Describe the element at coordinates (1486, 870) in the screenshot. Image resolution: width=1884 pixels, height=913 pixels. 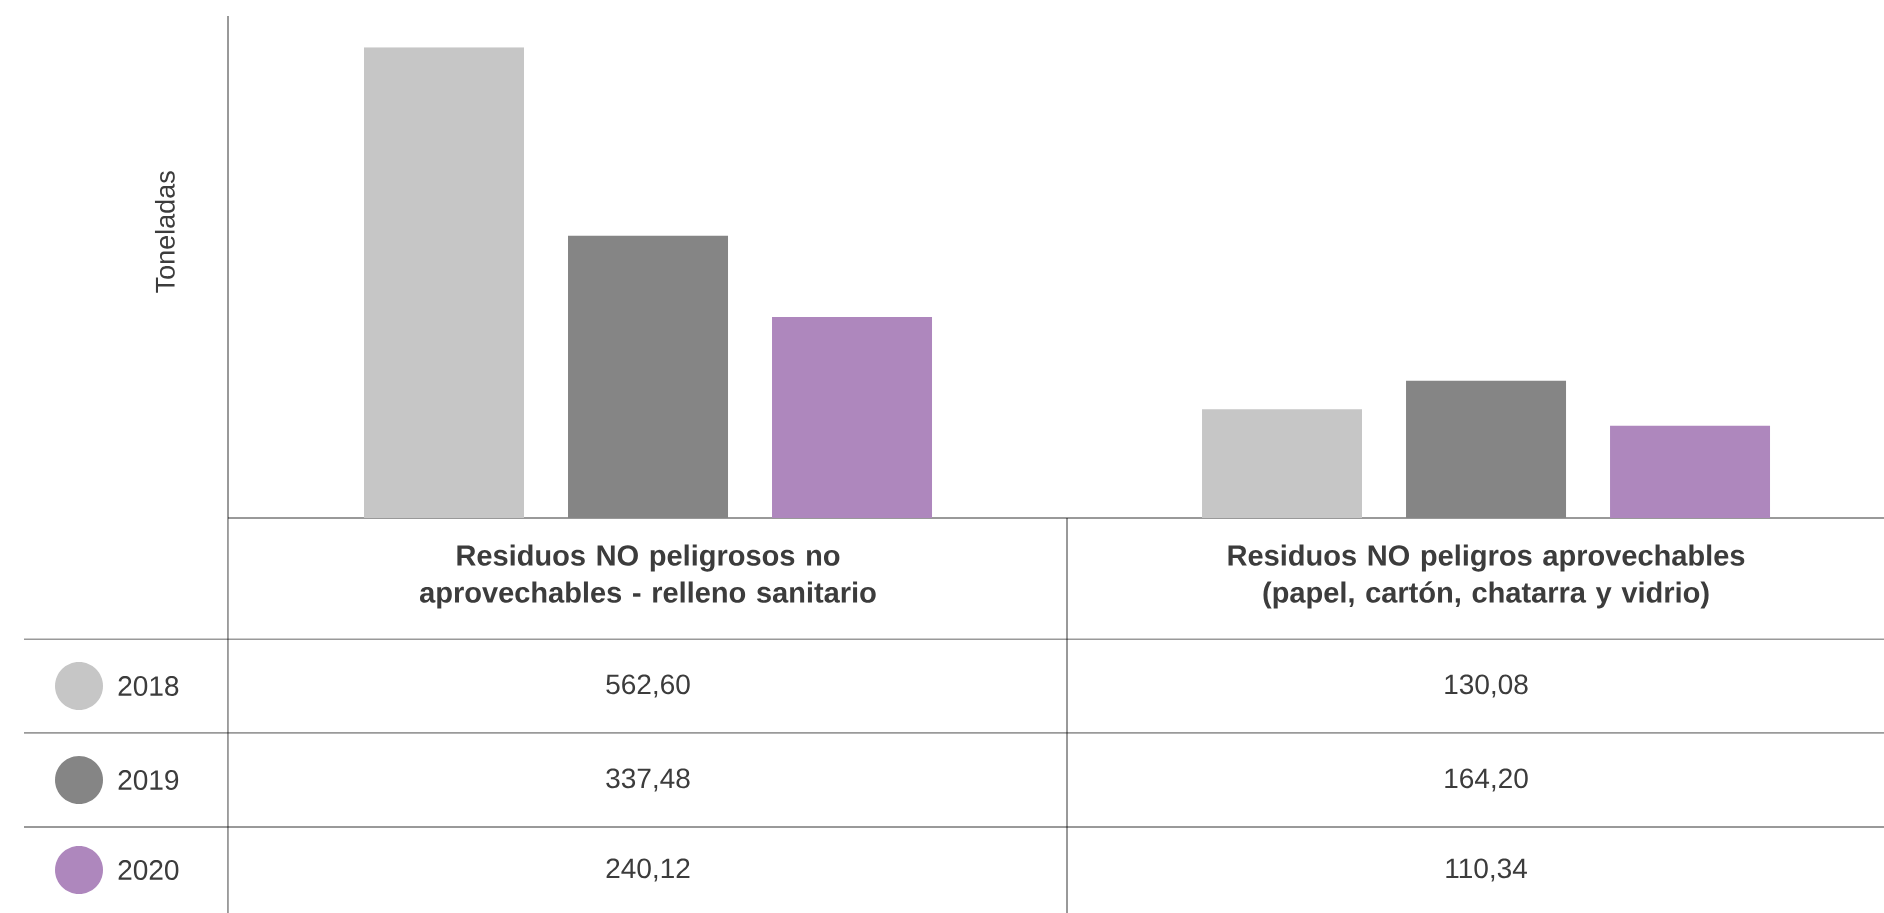
I see `data-label: 110,34` at that location.